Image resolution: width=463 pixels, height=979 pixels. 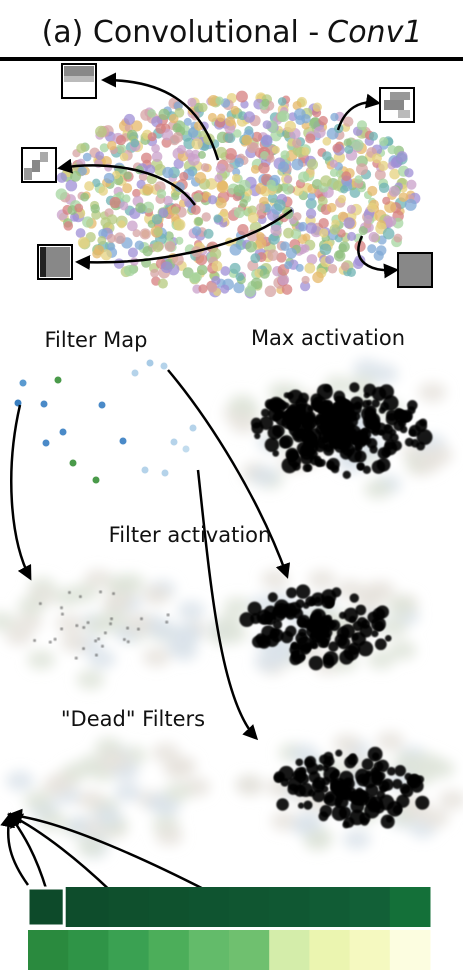 What do you see at coordinates (39, 165) in the screenshot?
I see `thumbnail` at bounding box center [39, 165].